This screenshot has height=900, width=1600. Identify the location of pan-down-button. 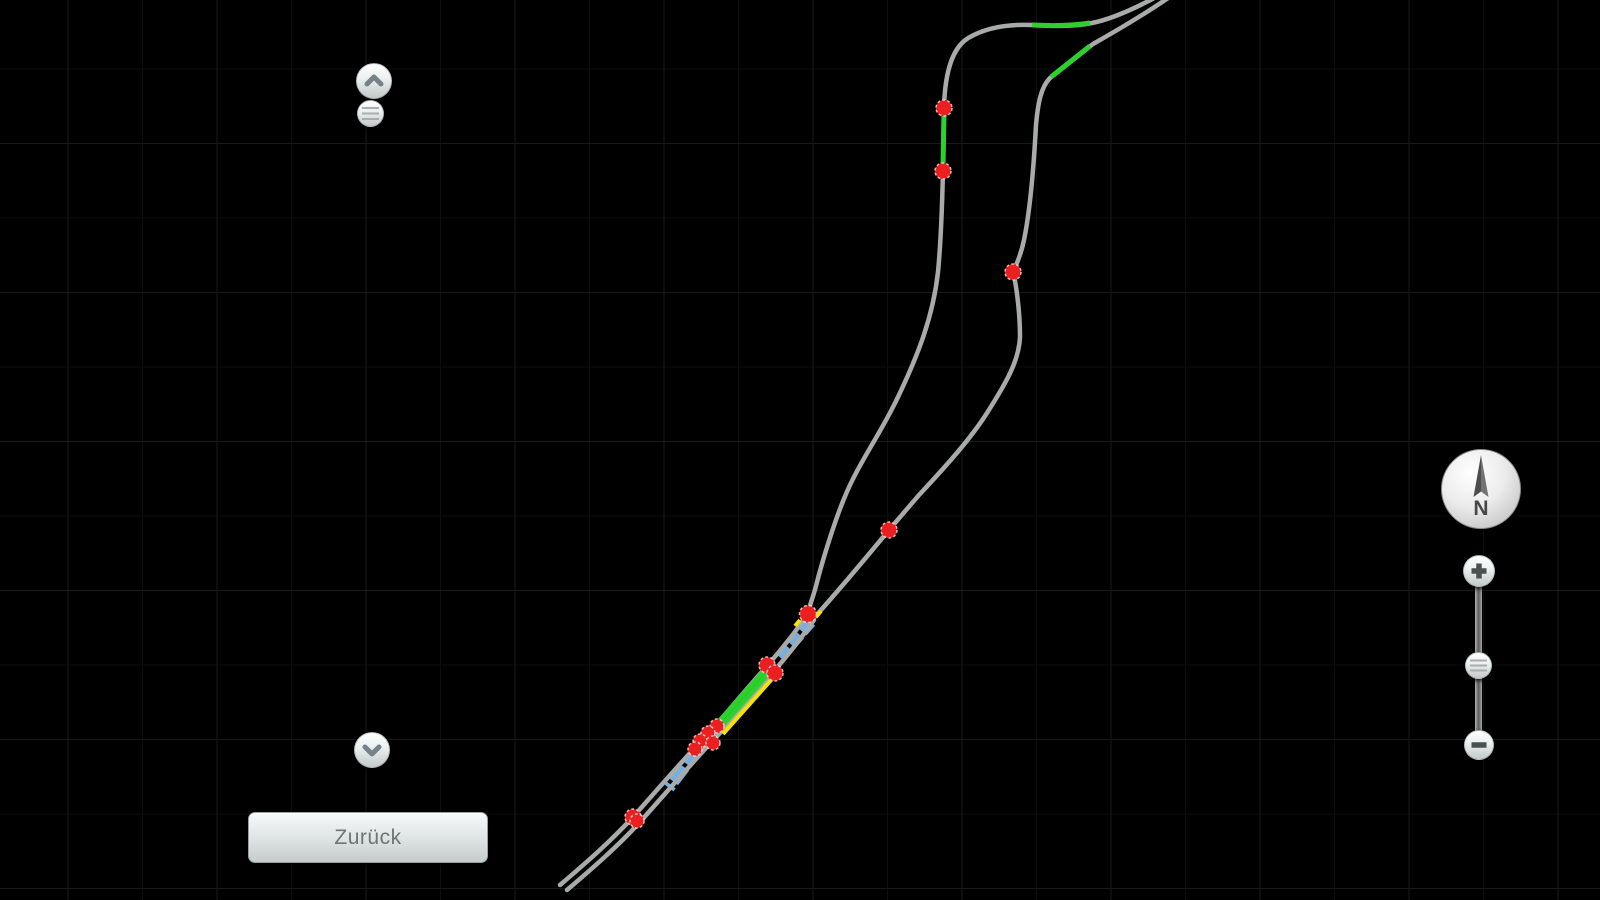
(372, 750).